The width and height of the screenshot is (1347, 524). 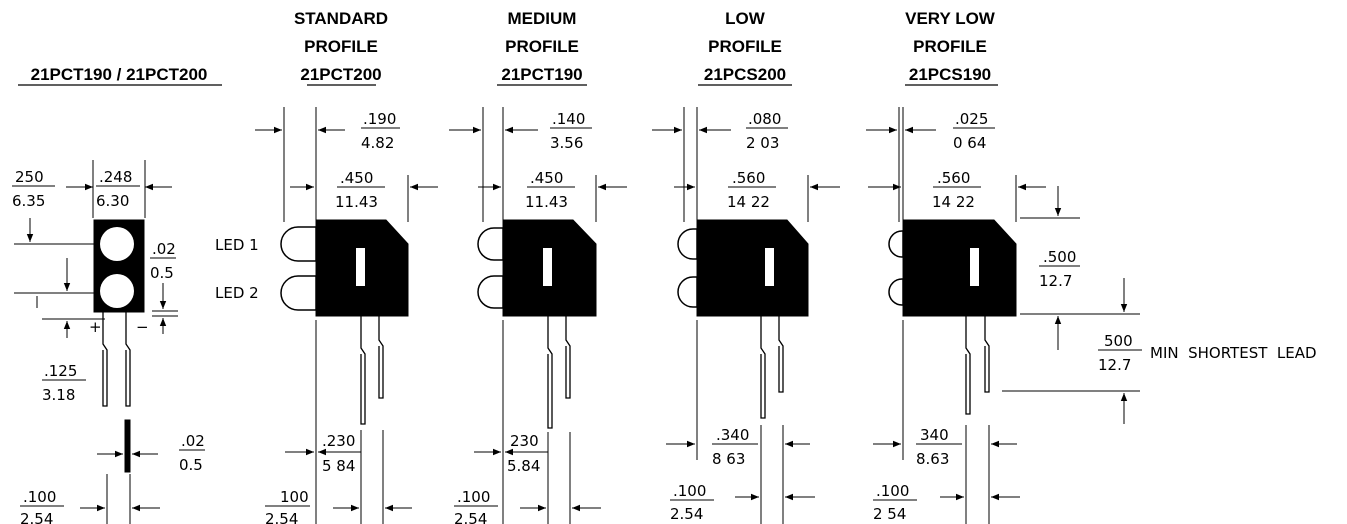 I want to click on top-in: .140, so click(x=568, y=119).